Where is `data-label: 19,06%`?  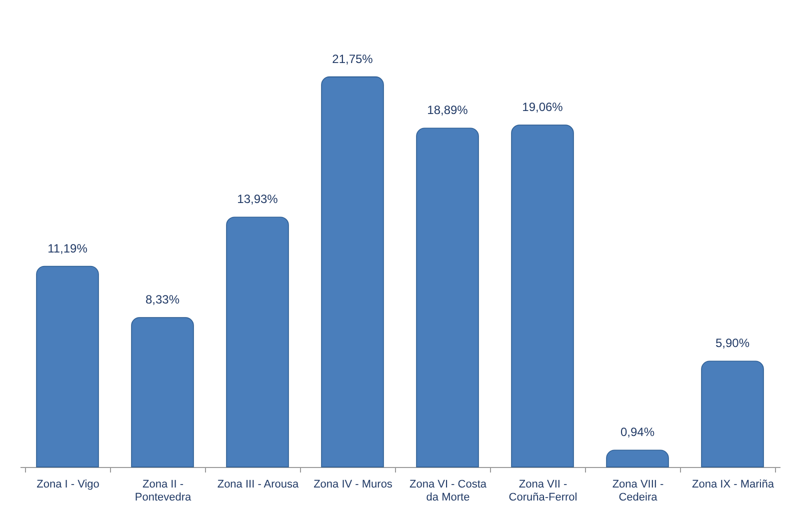
data-label: 19,06% is located at coordinates (543, 107).